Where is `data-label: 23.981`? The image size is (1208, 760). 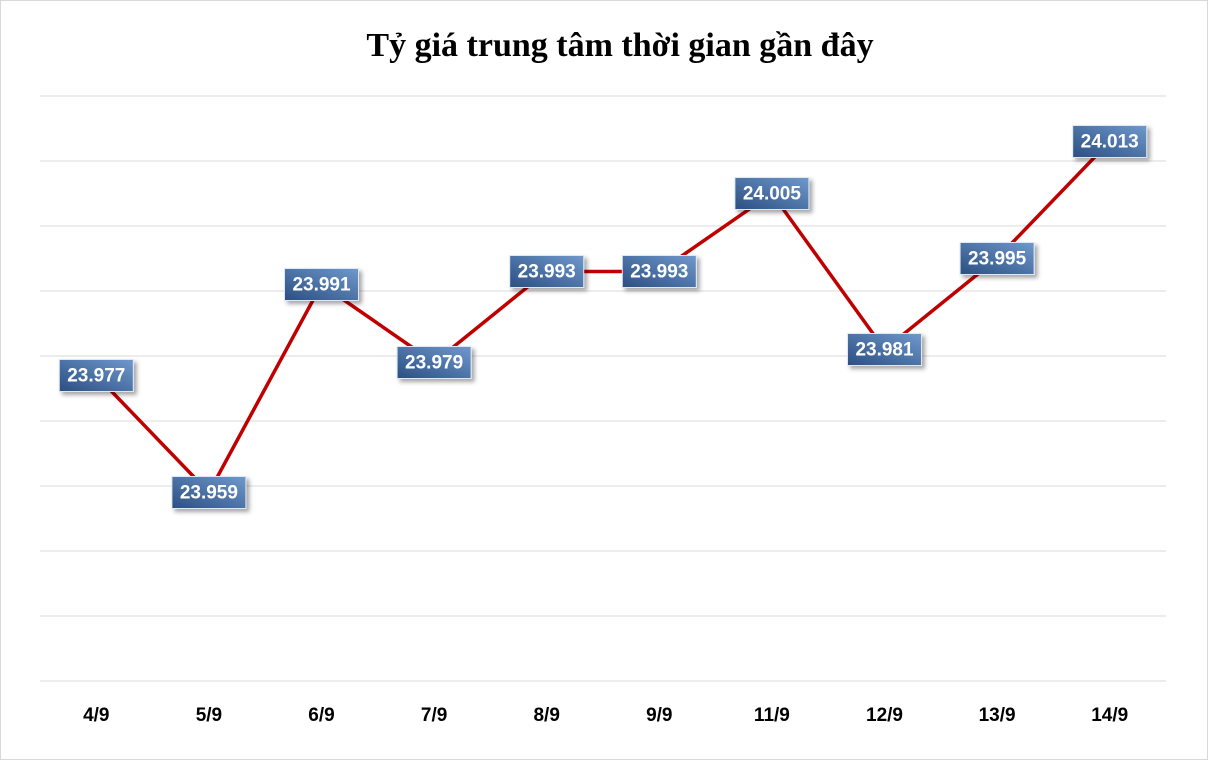 data-label: 23.981 is located at coordinates (884, 350).